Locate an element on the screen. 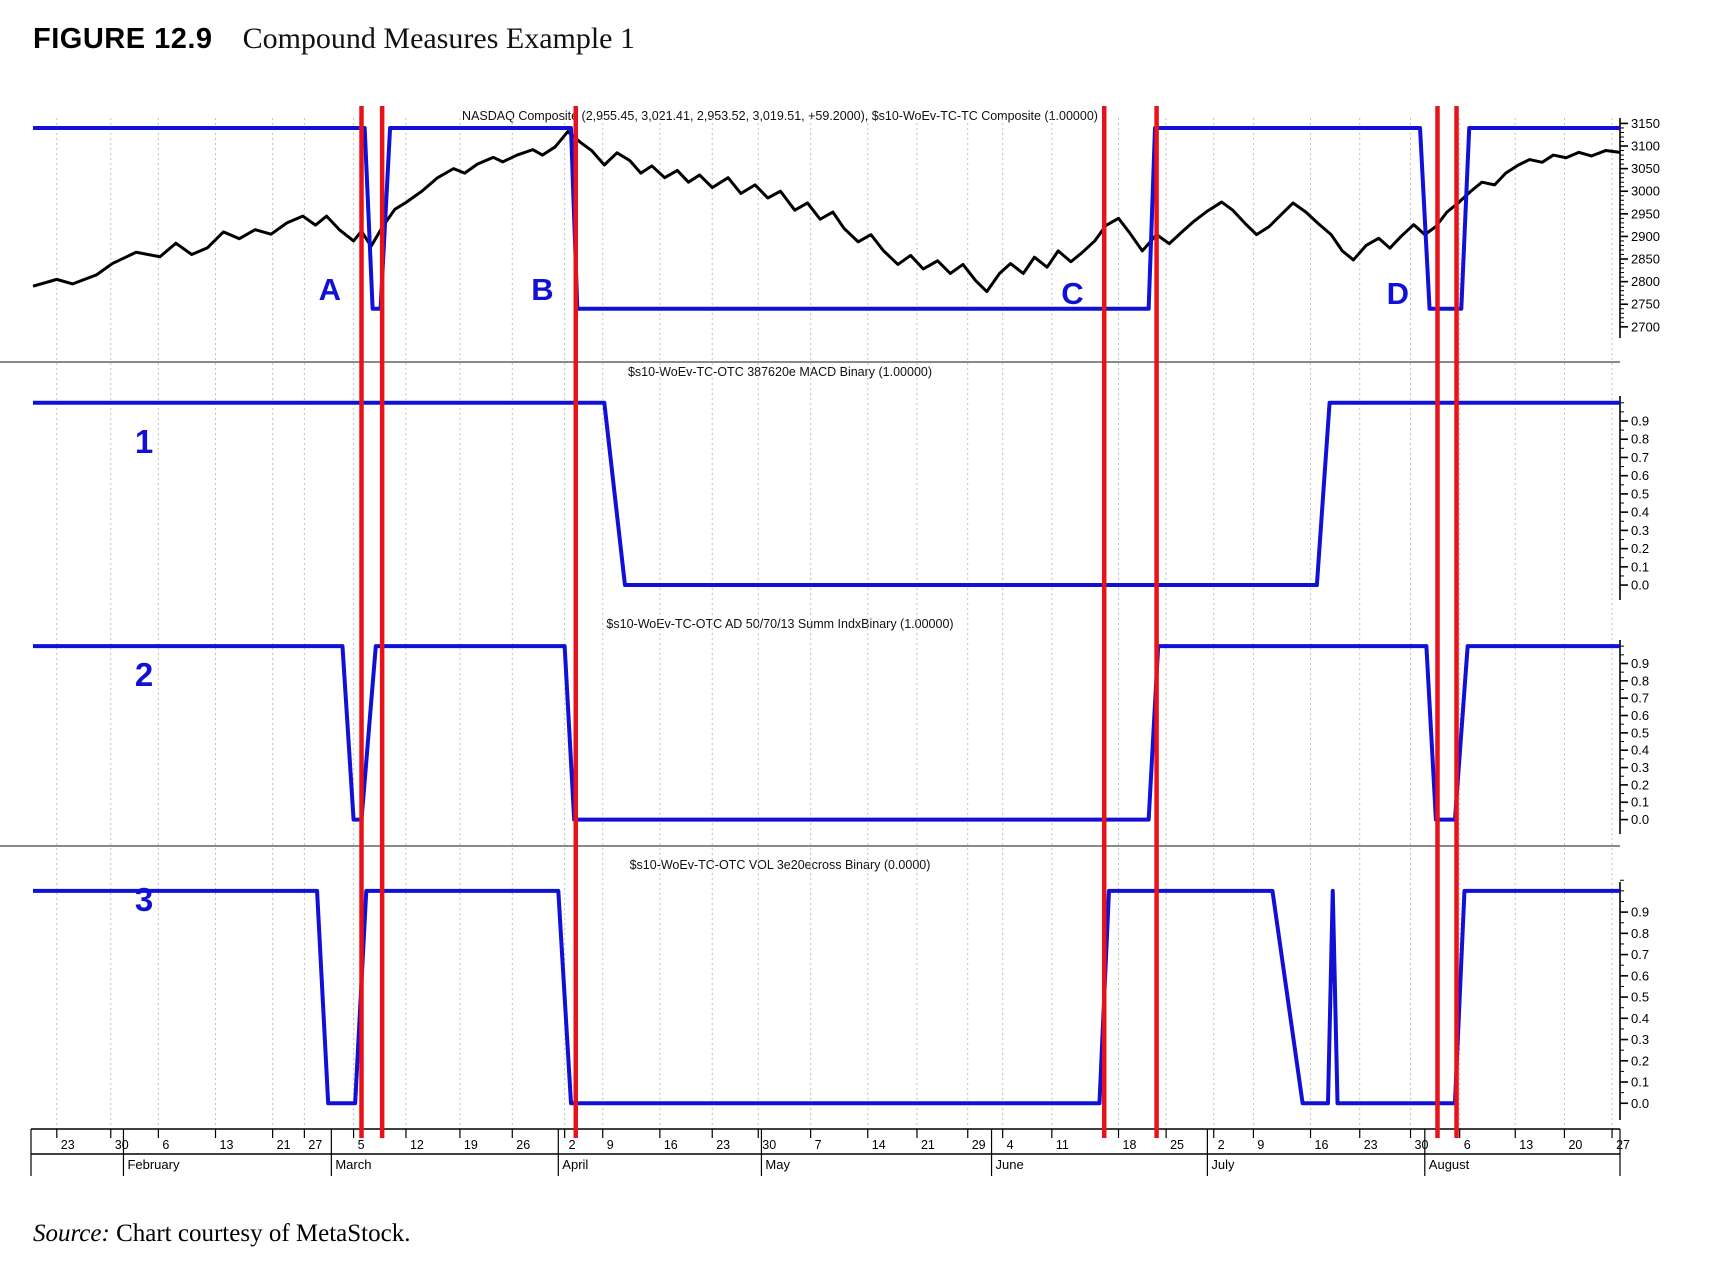  svg-text: 25 is located at coordinates (1177, 1145).